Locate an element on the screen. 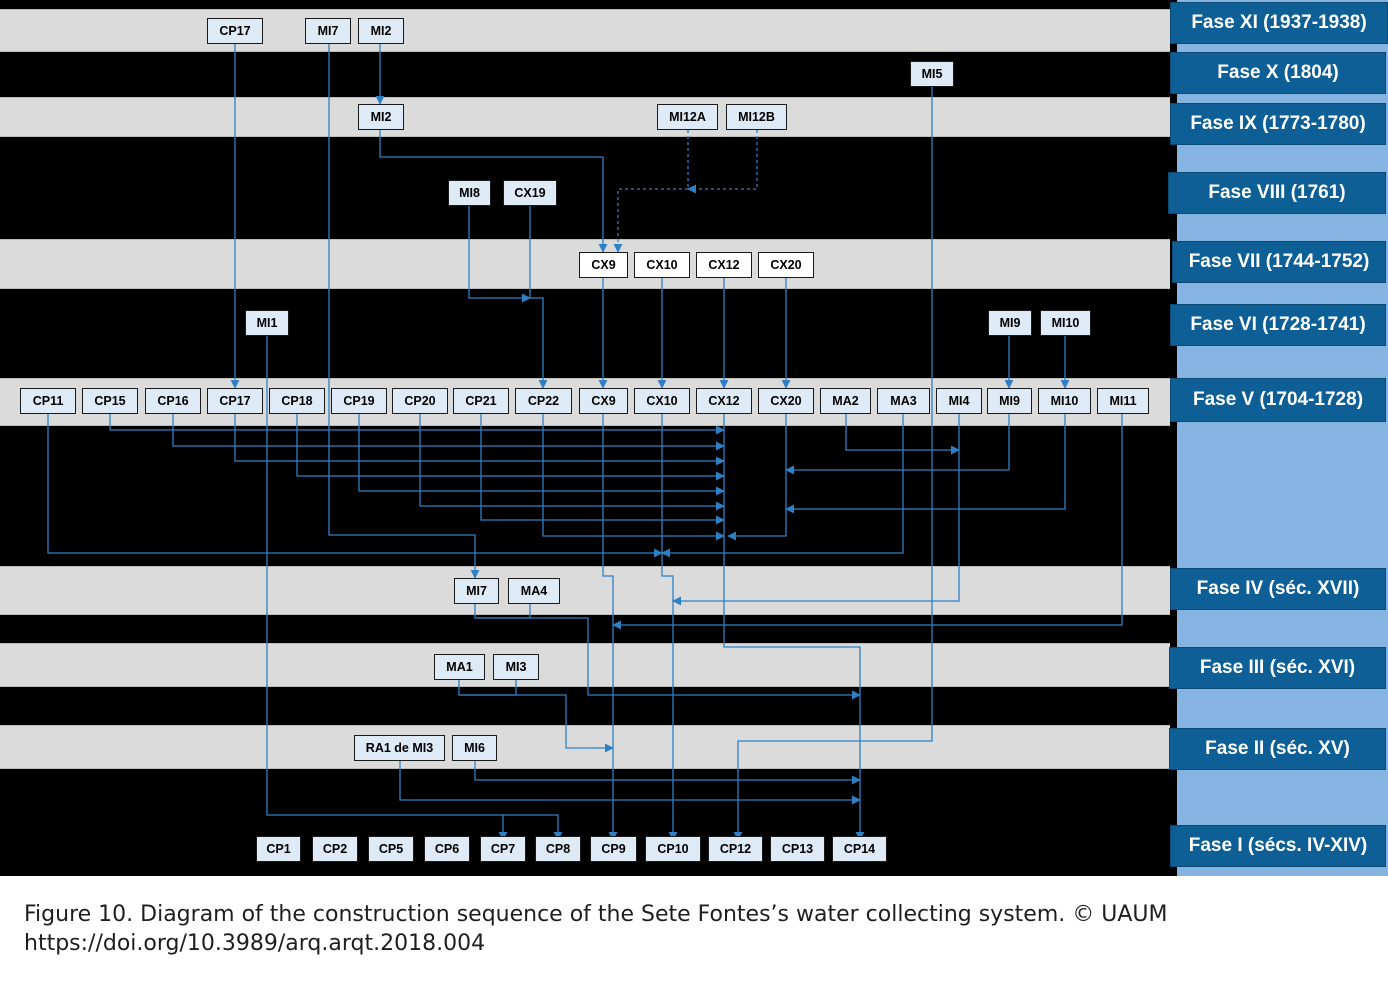  node-cp14-i: CP14 is located at coordinates (859, 849).